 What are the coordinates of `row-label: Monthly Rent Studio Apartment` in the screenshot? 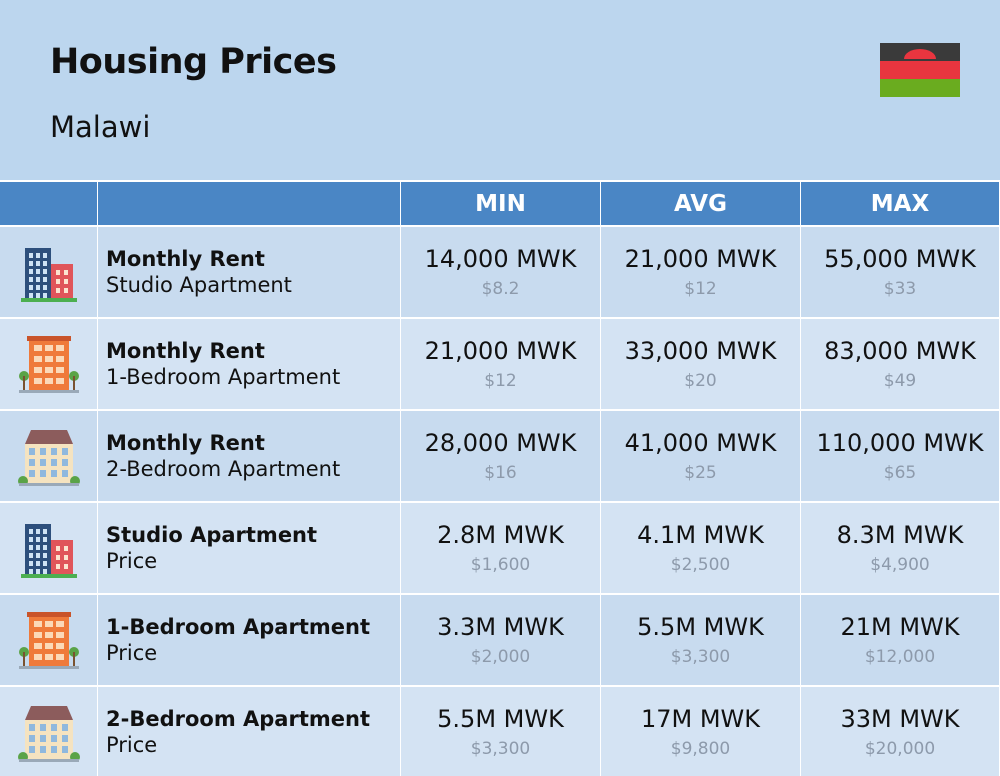 It's located at (249, 272).